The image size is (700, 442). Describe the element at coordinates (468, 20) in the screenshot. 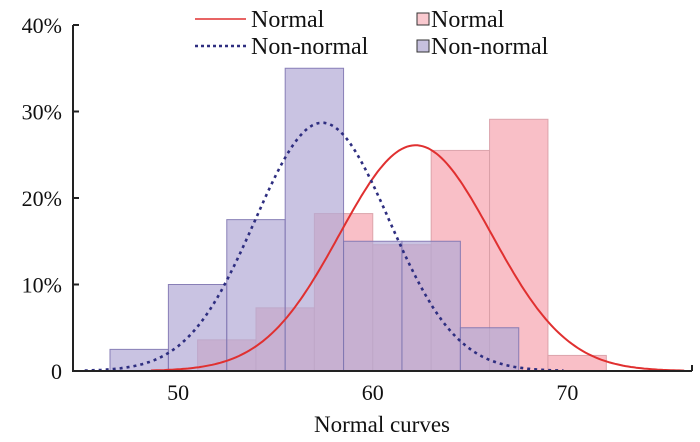

I see `legend-patch-label: Normal` at that location.